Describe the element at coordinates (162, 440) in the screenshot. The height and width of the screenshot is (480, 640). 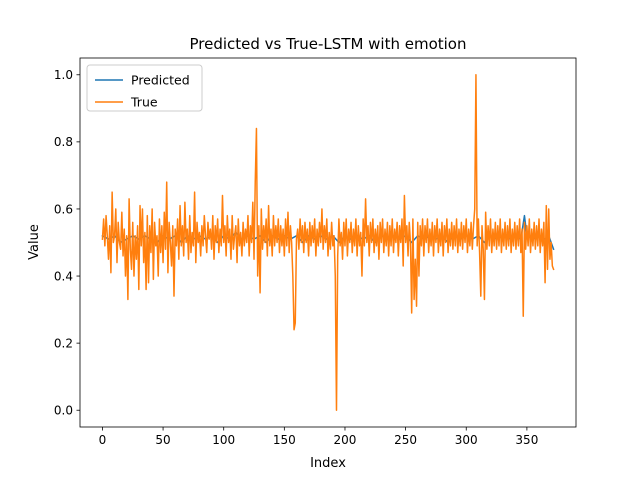
I see `x-tick-label: 50` at that location.